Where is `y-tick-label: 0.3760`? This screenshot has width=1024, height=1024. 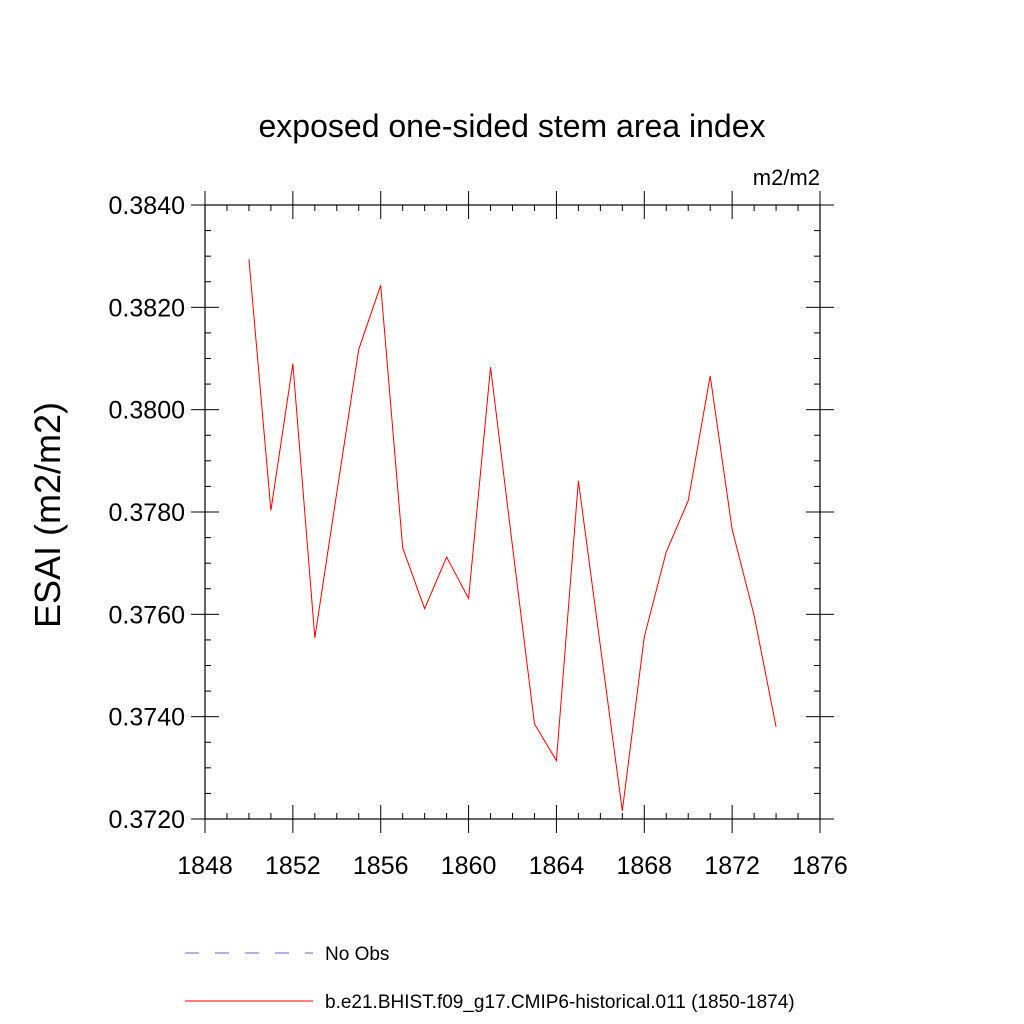
y-tick-label: 0.3760 is located at coordinates (147, 615).